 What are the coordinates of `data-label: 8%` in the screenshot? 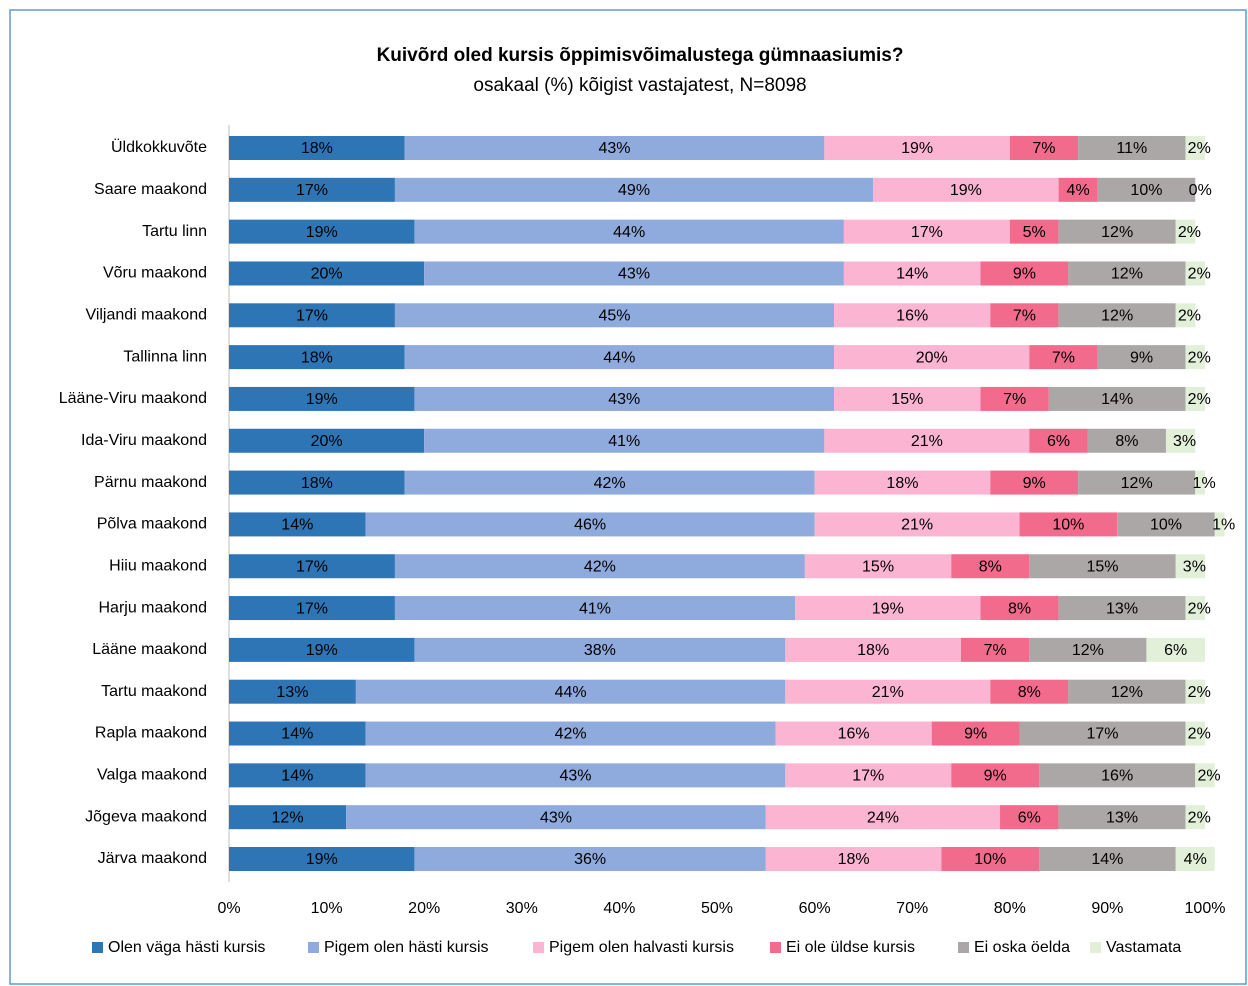 It's located at (1126, 441).